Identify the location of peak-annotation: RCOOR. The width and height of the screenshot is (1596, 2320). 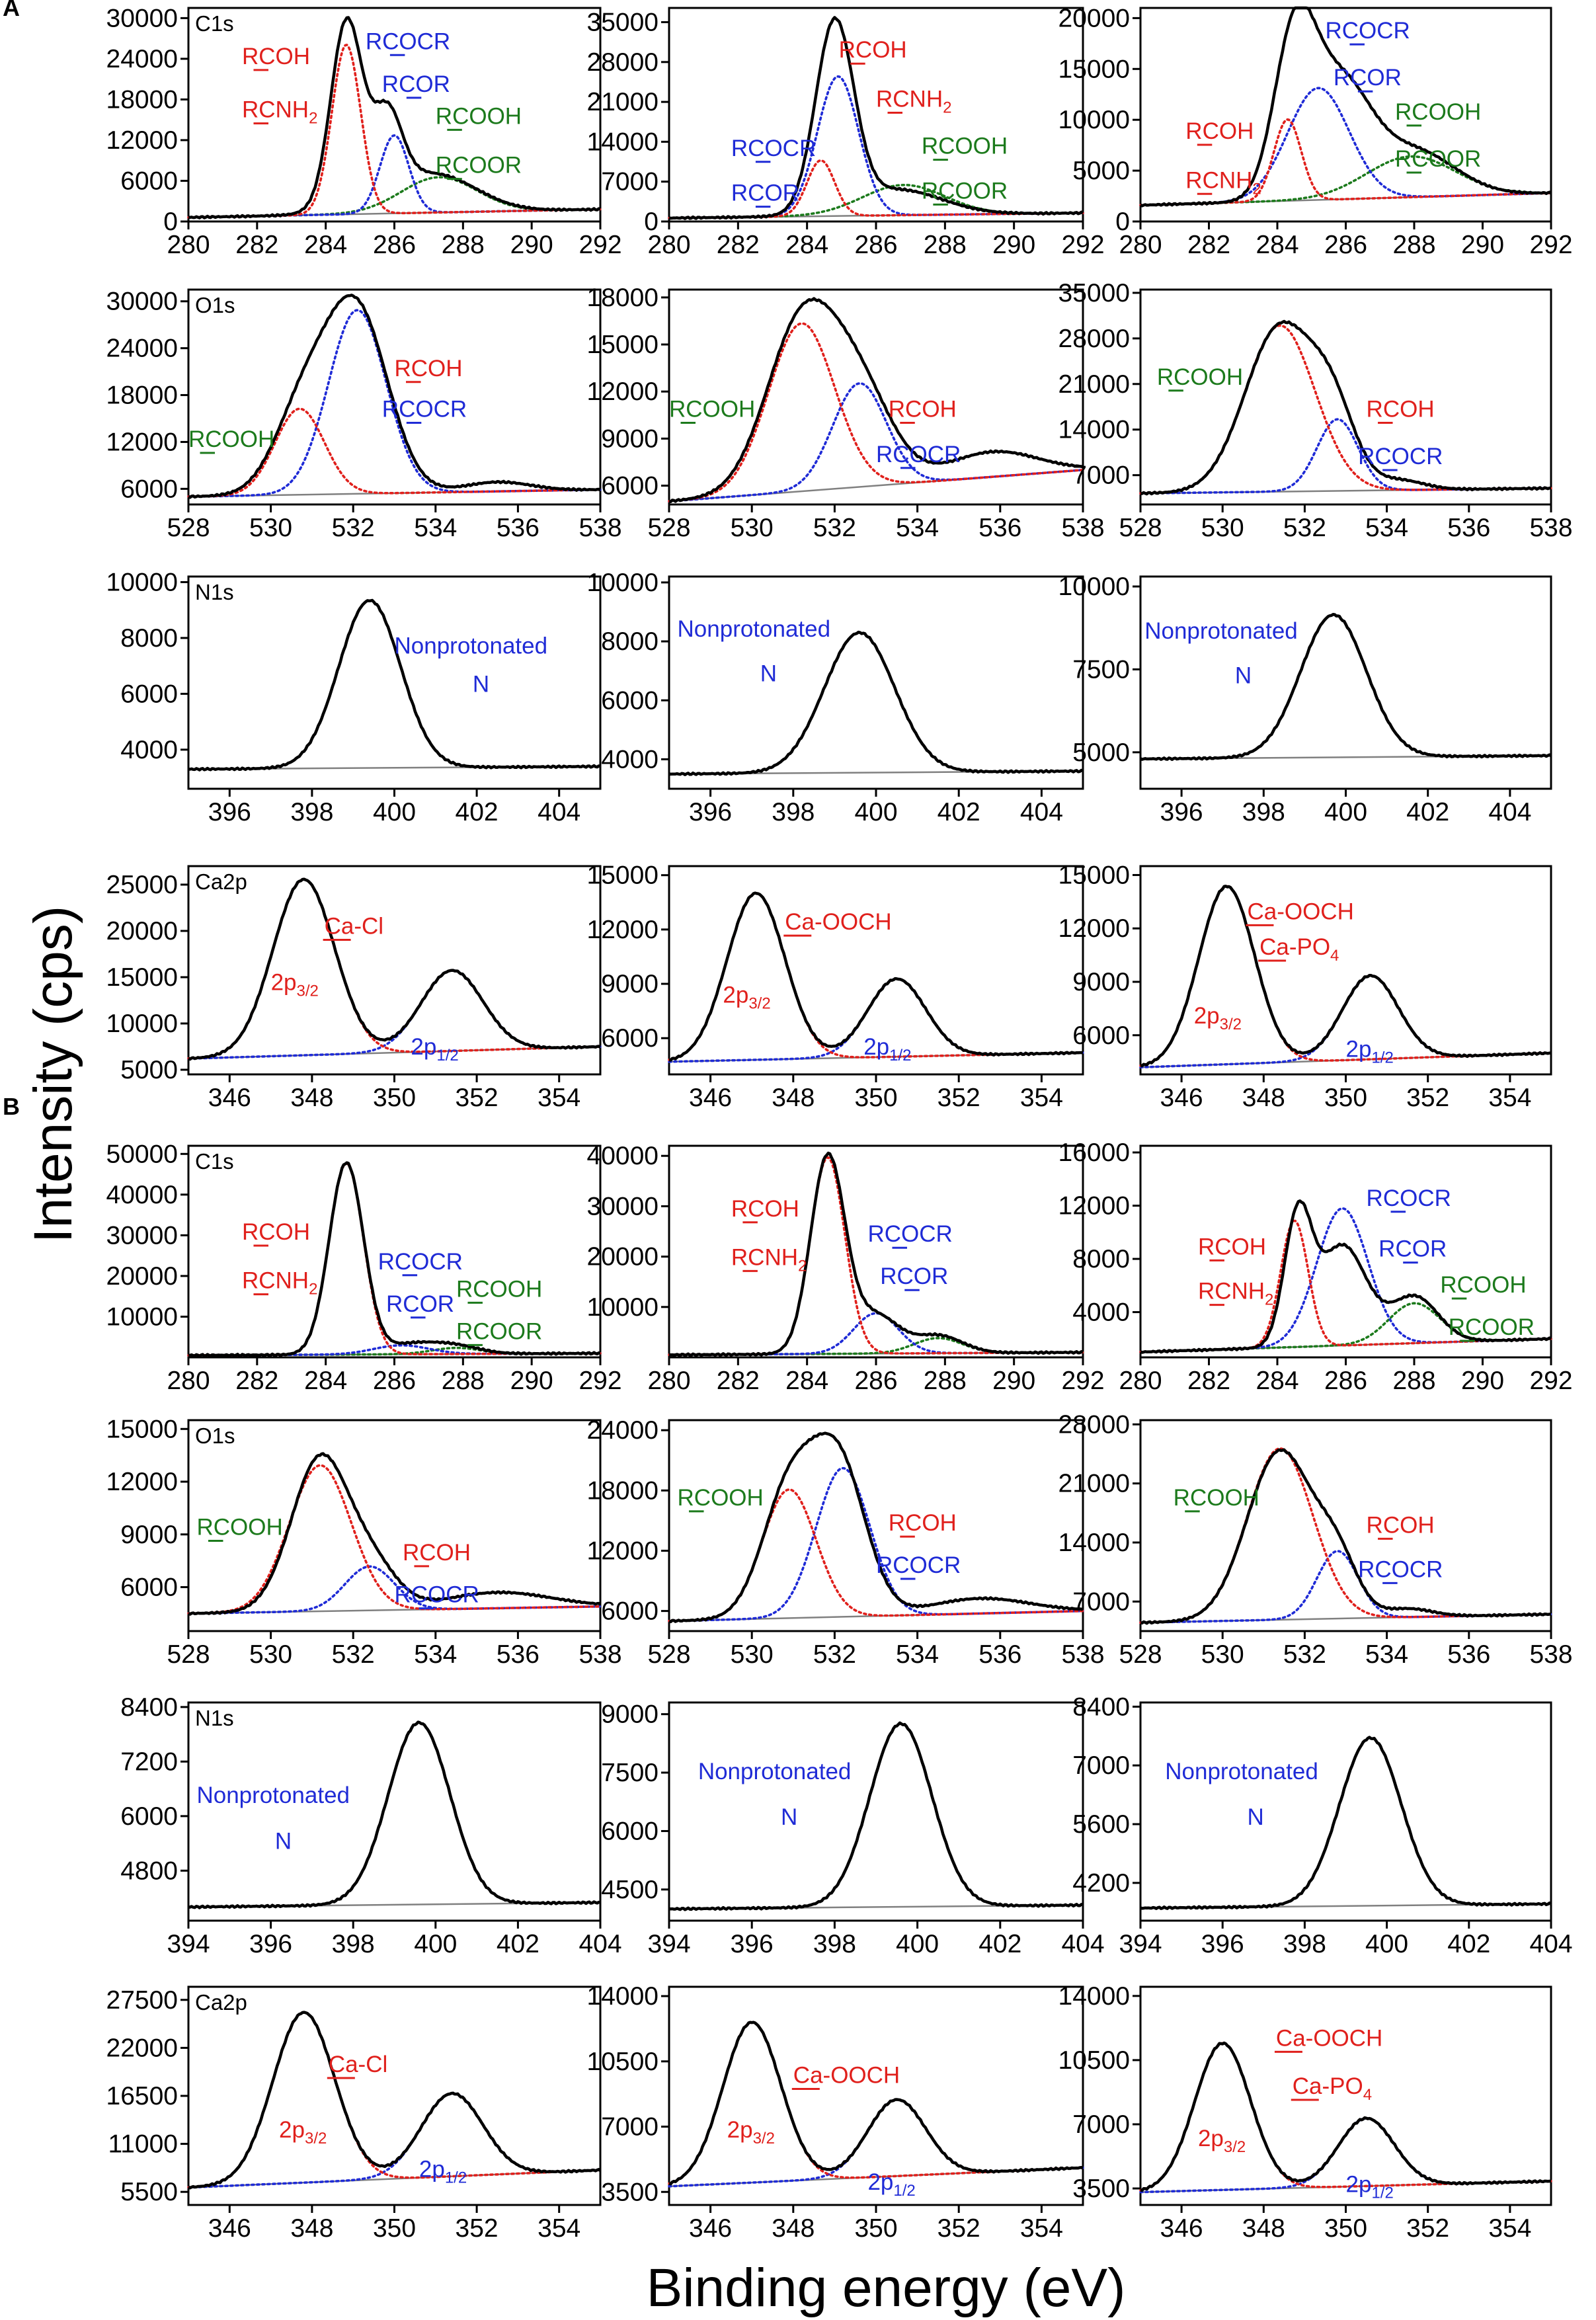
(1438, 159).